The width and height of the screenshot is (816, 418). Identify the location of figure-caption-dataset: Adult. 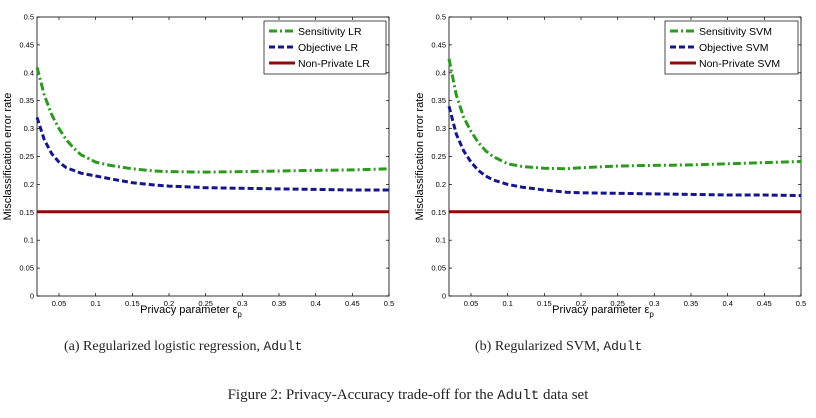
(518, 396).